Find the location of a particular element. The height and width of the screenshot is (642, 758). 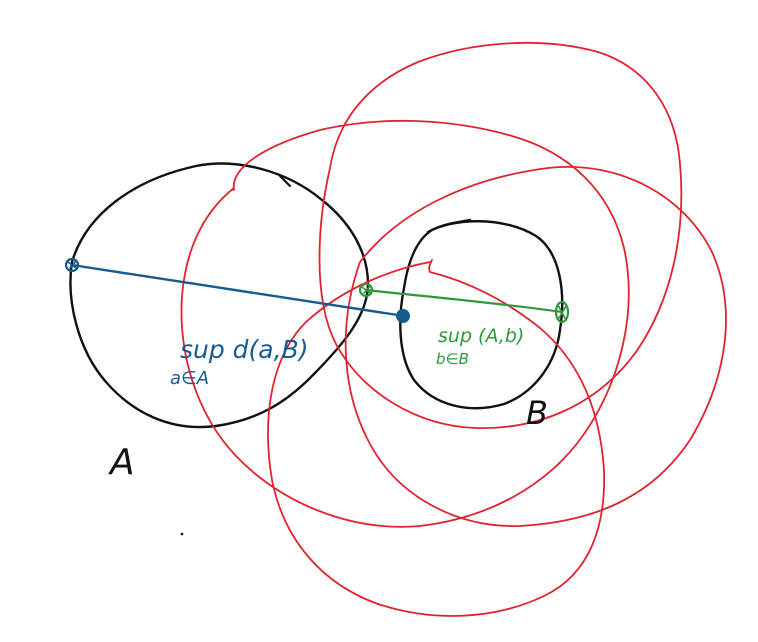

green-end-point-scribble is located at coordinates (562, 312).